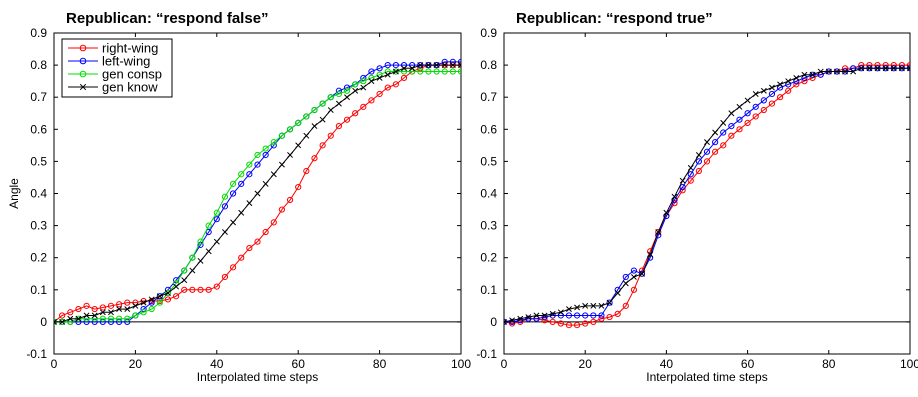  I want to click on x-tick-label: 100, so click(461, 364).